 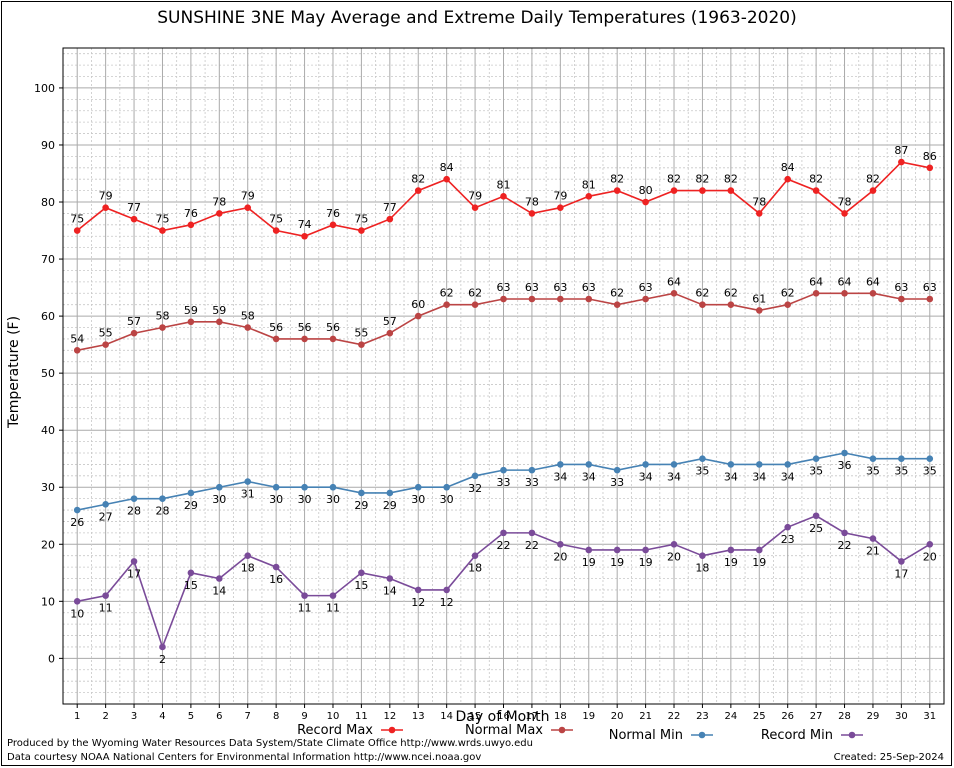 I want to click on data-label-record-max: 76, so click(x=191, y=213).